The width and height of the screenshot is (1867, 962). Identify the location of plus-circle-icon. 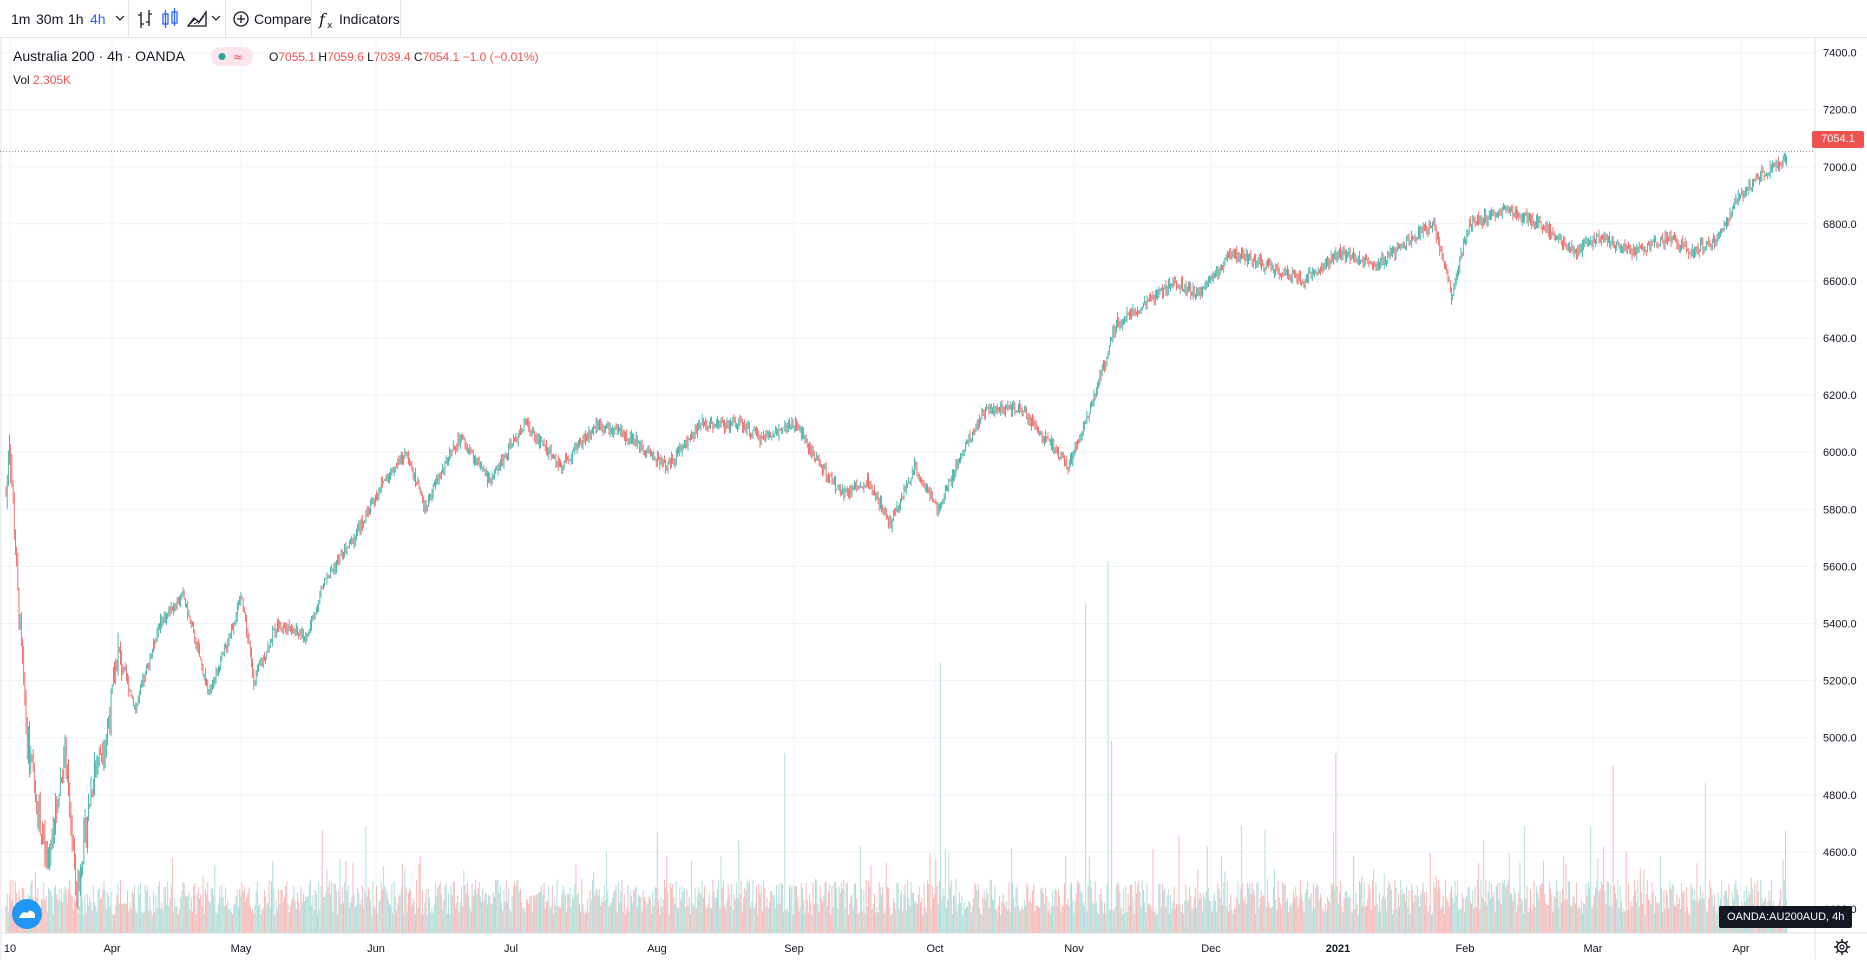
(241, 19).